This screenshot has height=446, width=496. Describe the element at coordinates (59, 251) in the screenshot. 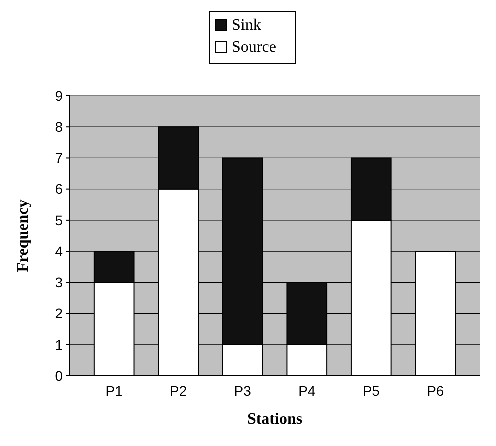

I see `y-tick-label: 4` at that location.